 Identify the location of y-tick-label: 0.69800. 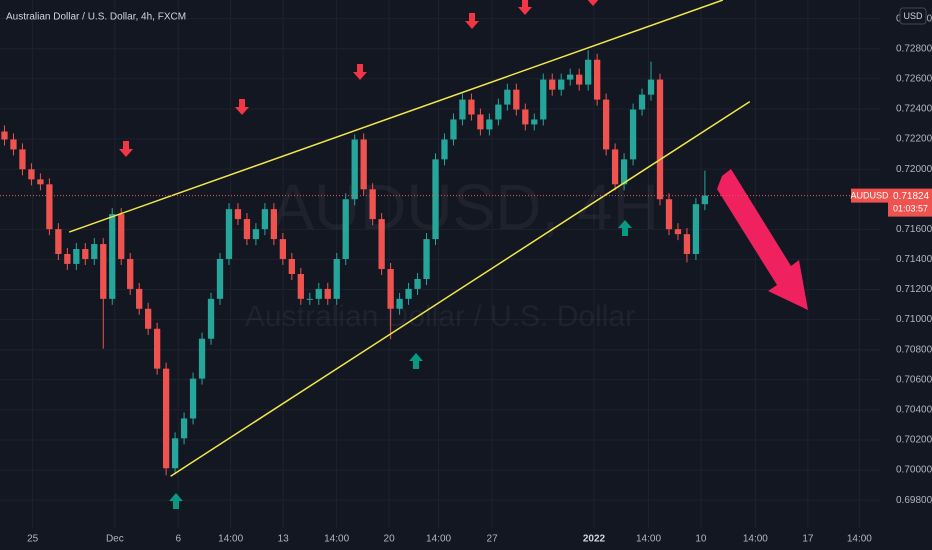
(914, 500).